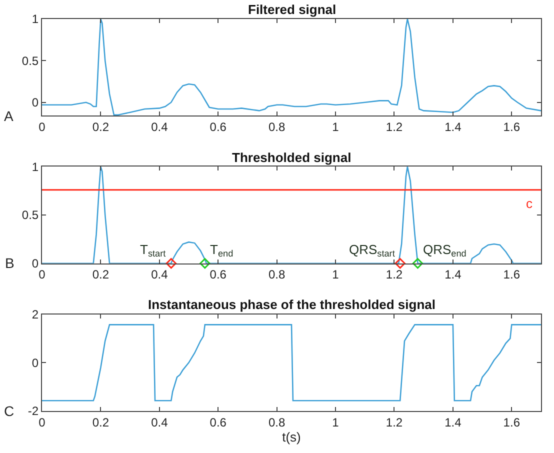  What do you see at coordinates (153, 250) in the screenshot?
I see `annotation: T$_{start}$` at bounding box center [153, 250].